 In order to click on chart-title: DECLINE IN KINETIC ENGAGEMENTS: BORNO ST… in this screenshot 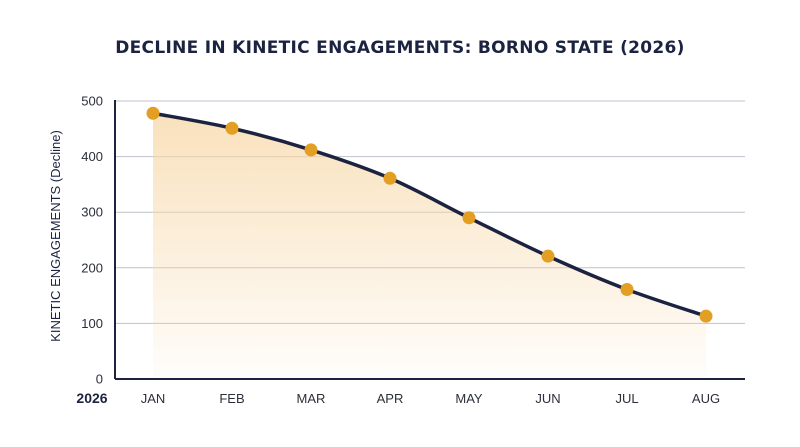, I will do `click(400, 48)`.